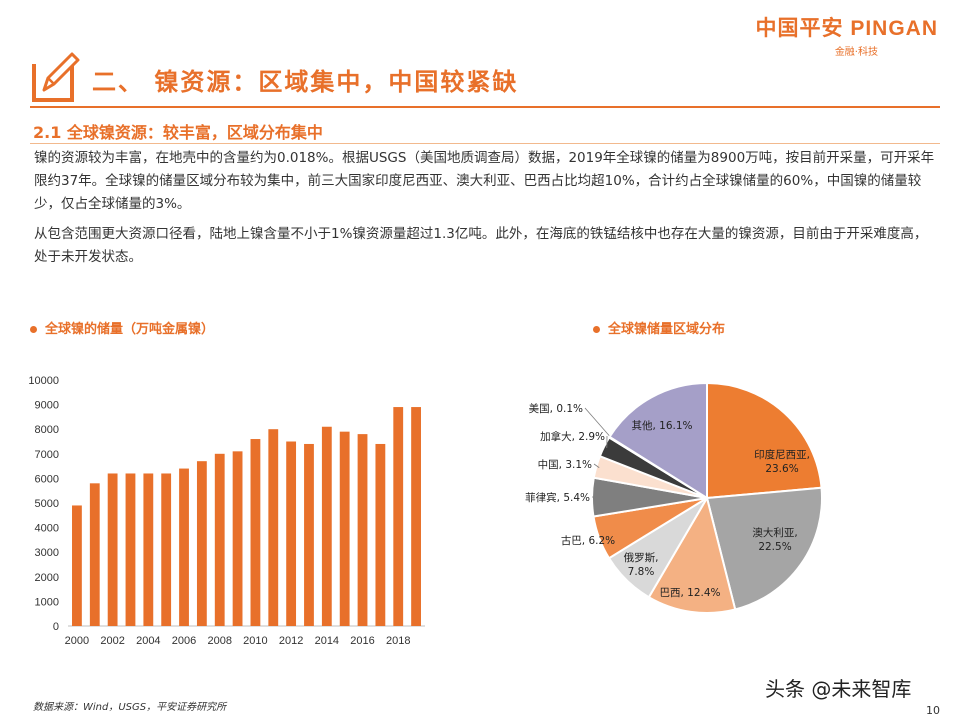 Image resolution: width=960 pixels, height=720 pixels. I want to click on logo-text: 中国平安 PINGAN, so click(846, 28).